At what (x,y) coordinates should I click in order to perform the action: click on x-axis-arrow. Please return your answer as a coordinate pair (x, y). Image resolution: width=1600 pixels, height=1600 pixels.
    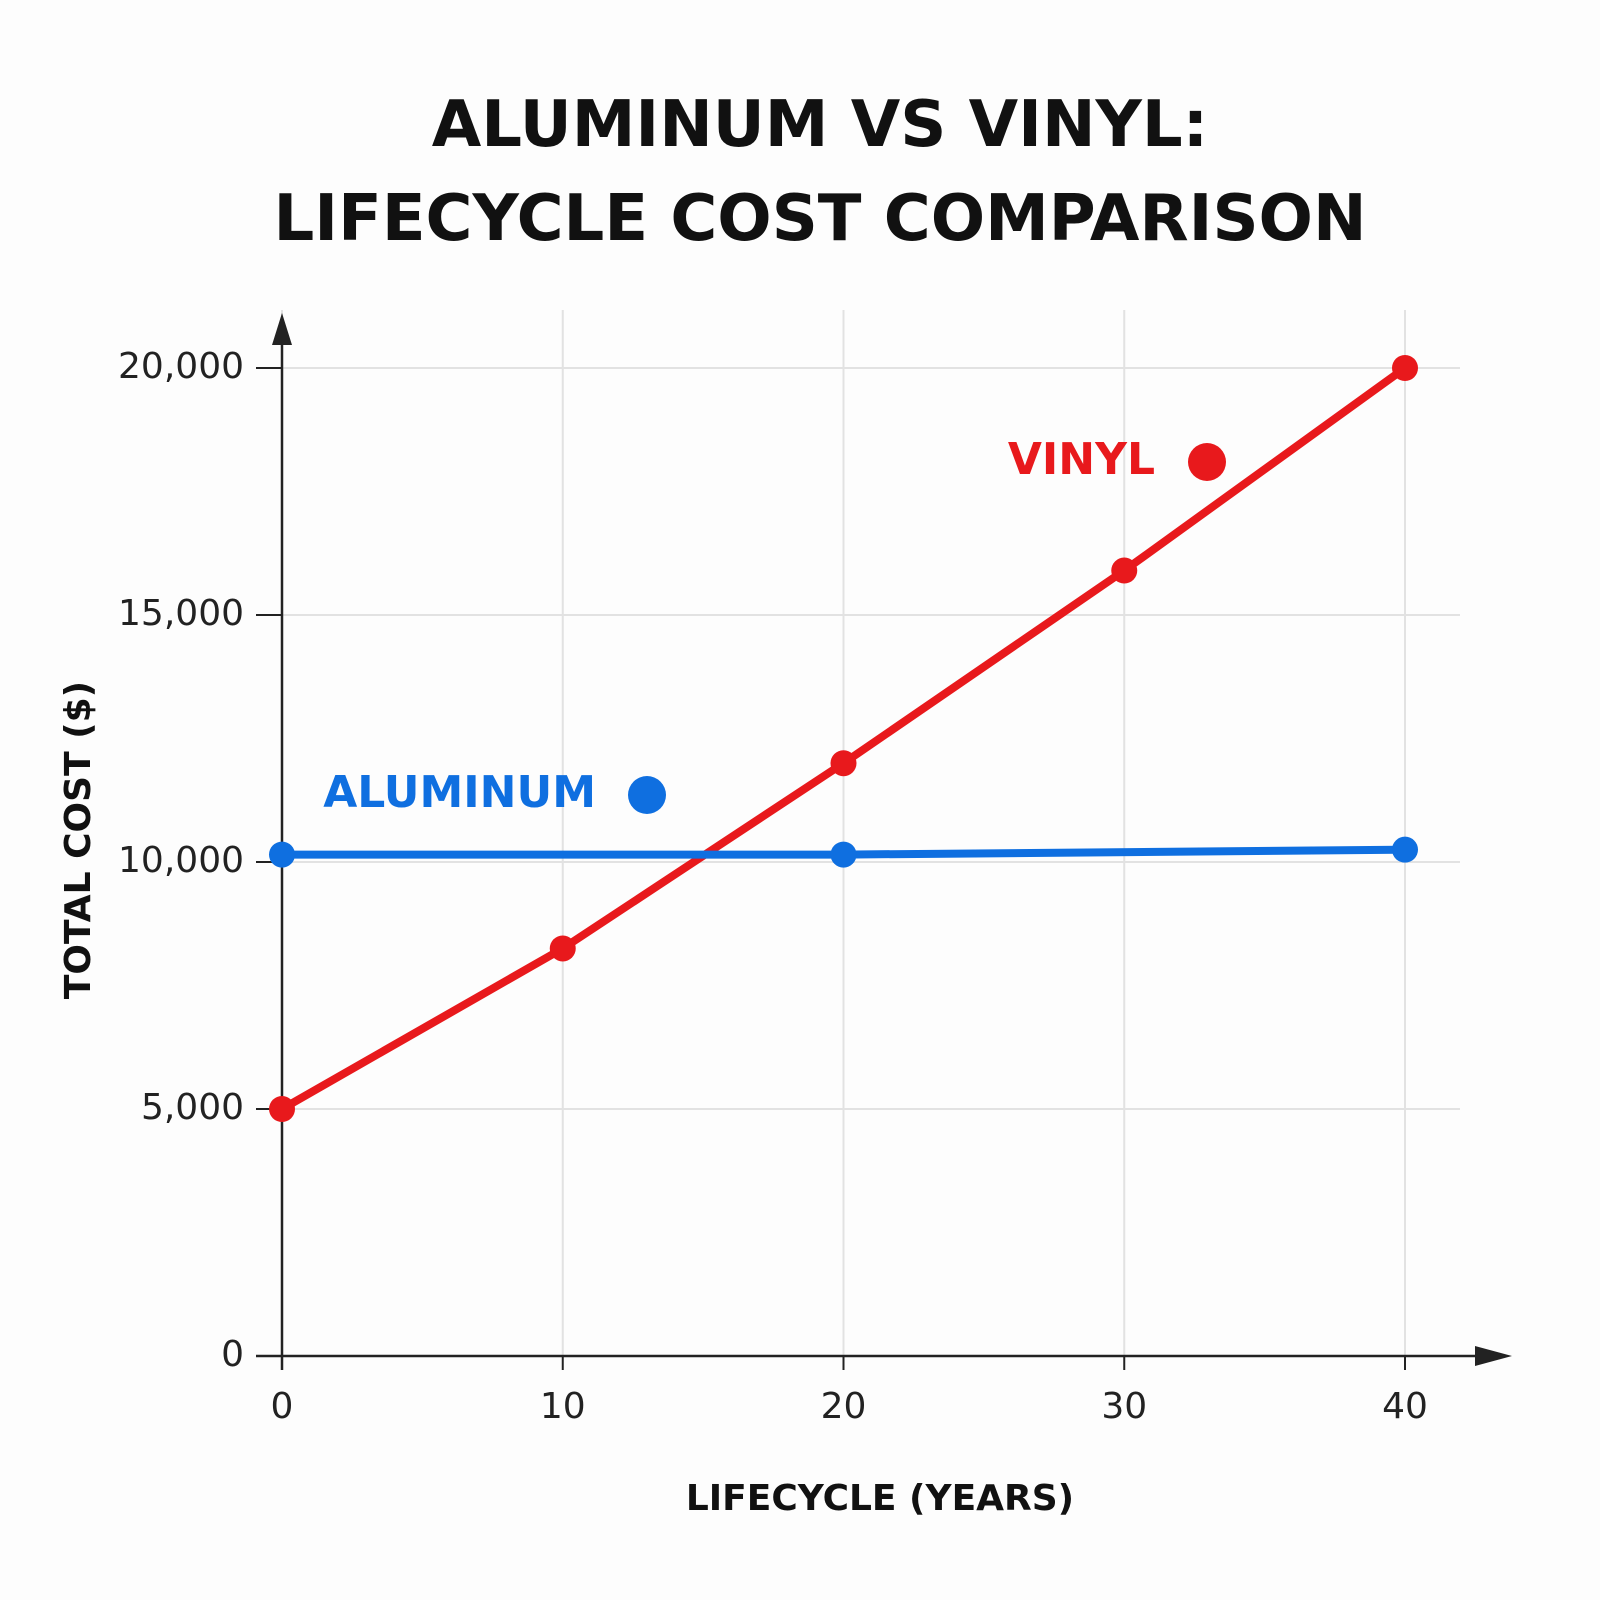
    Looking at the image, I should click on (1493, 1356).